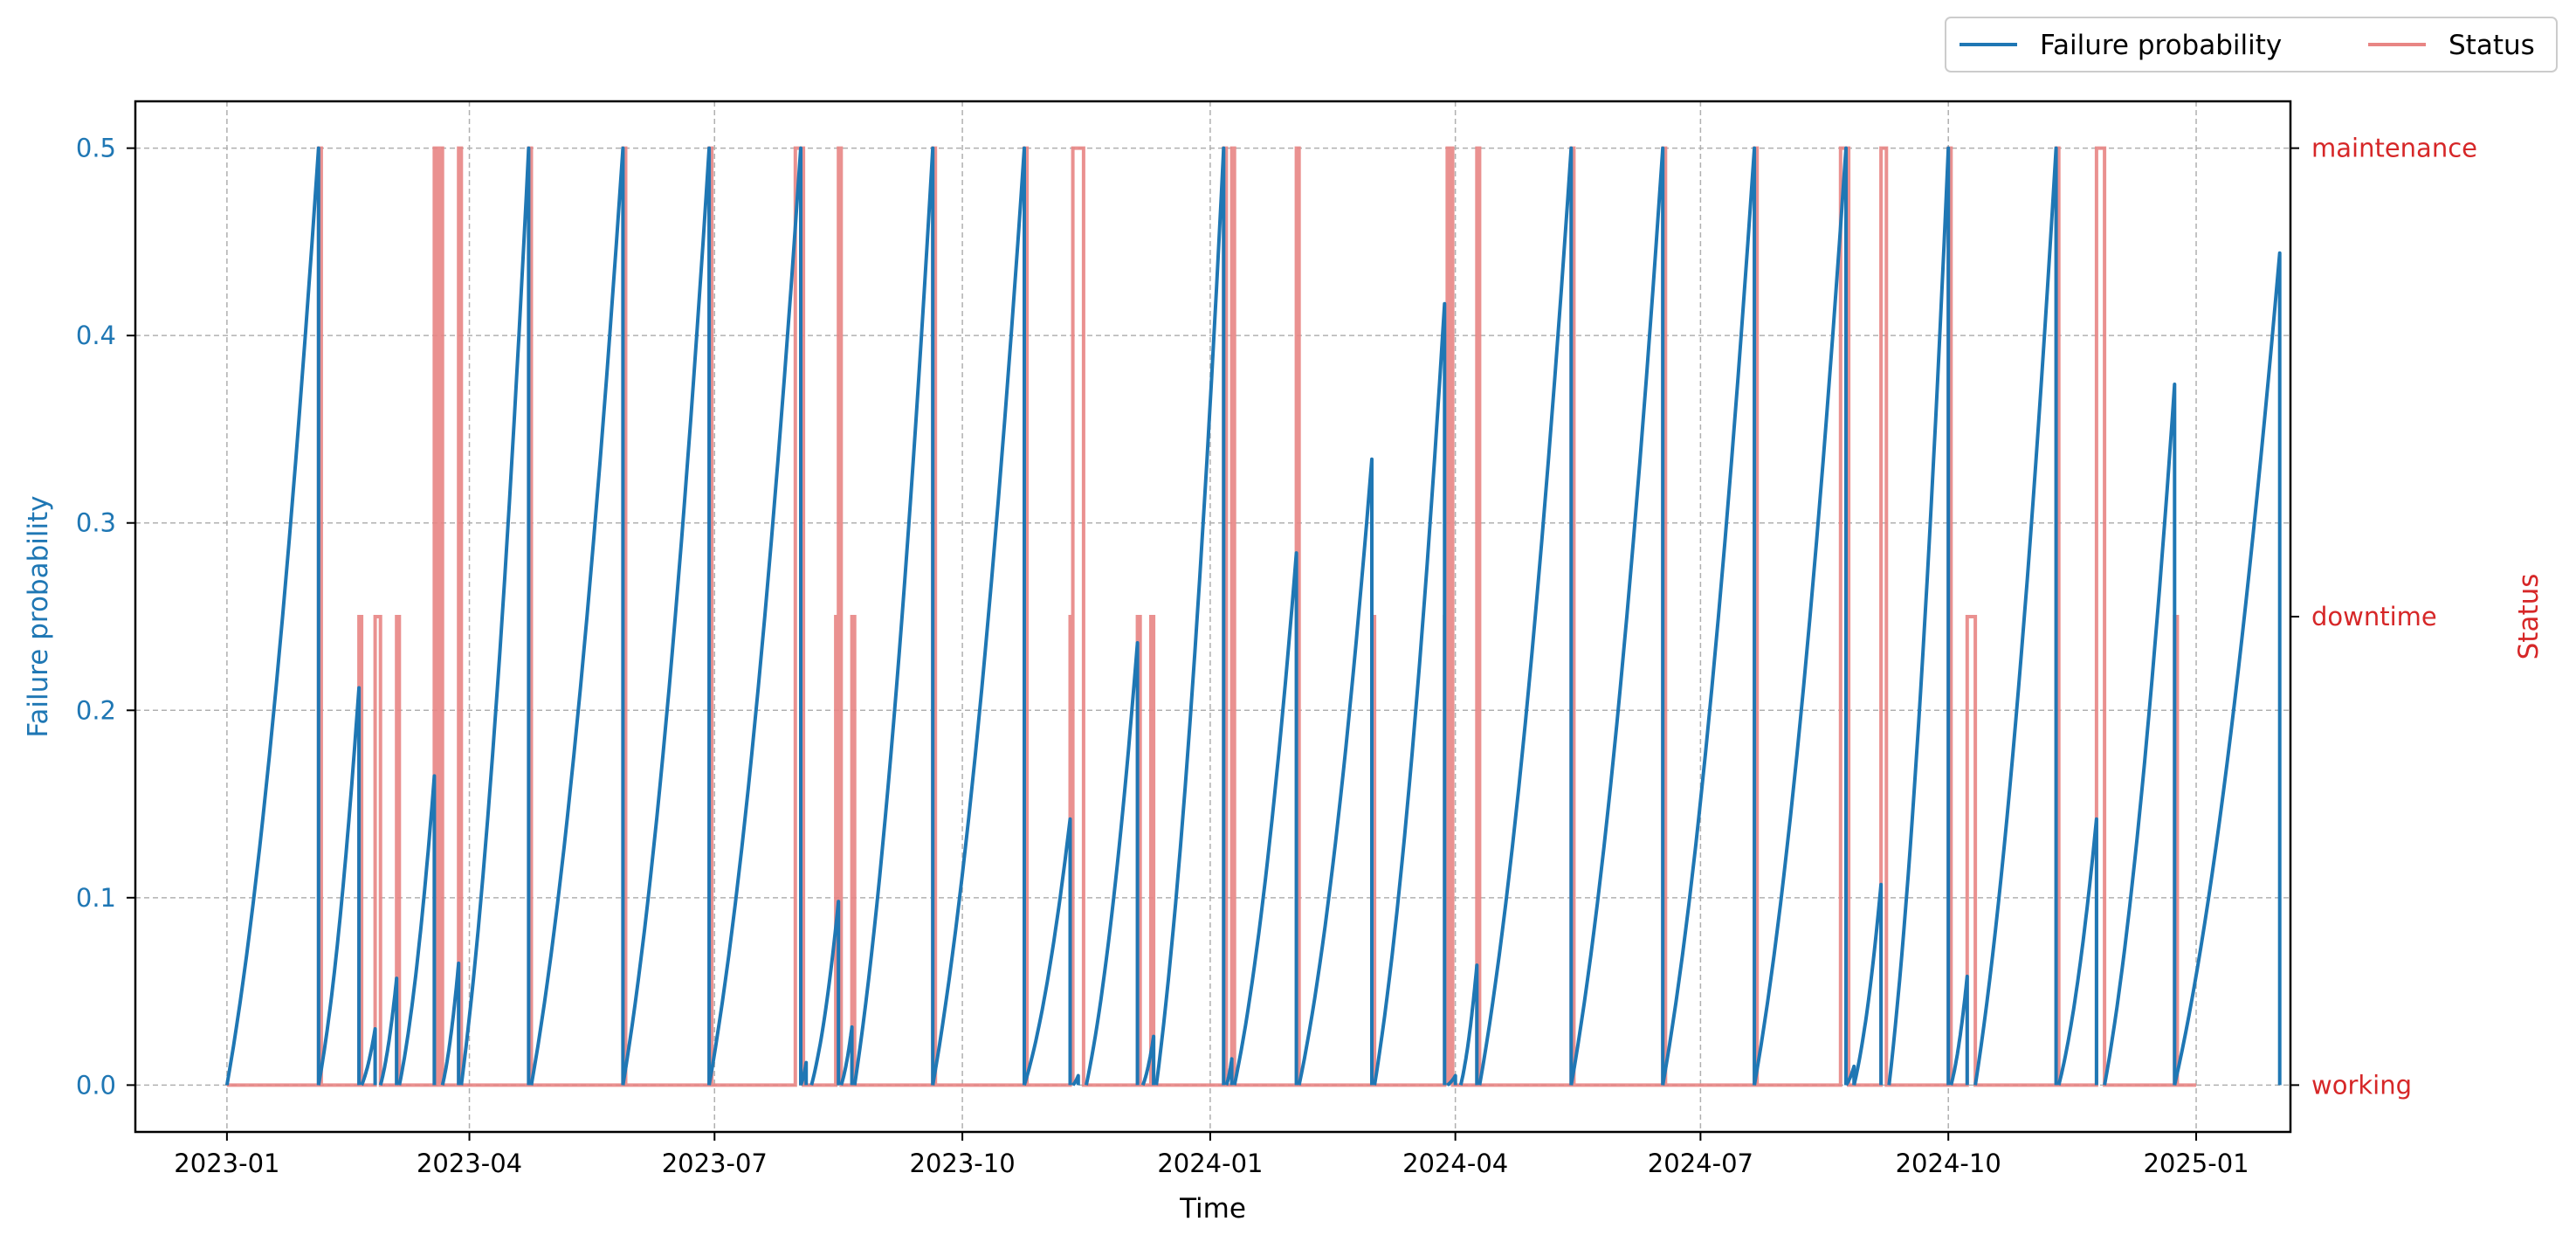  I want to click on y-axis-left-label: Failure probability, so click(38, 616).